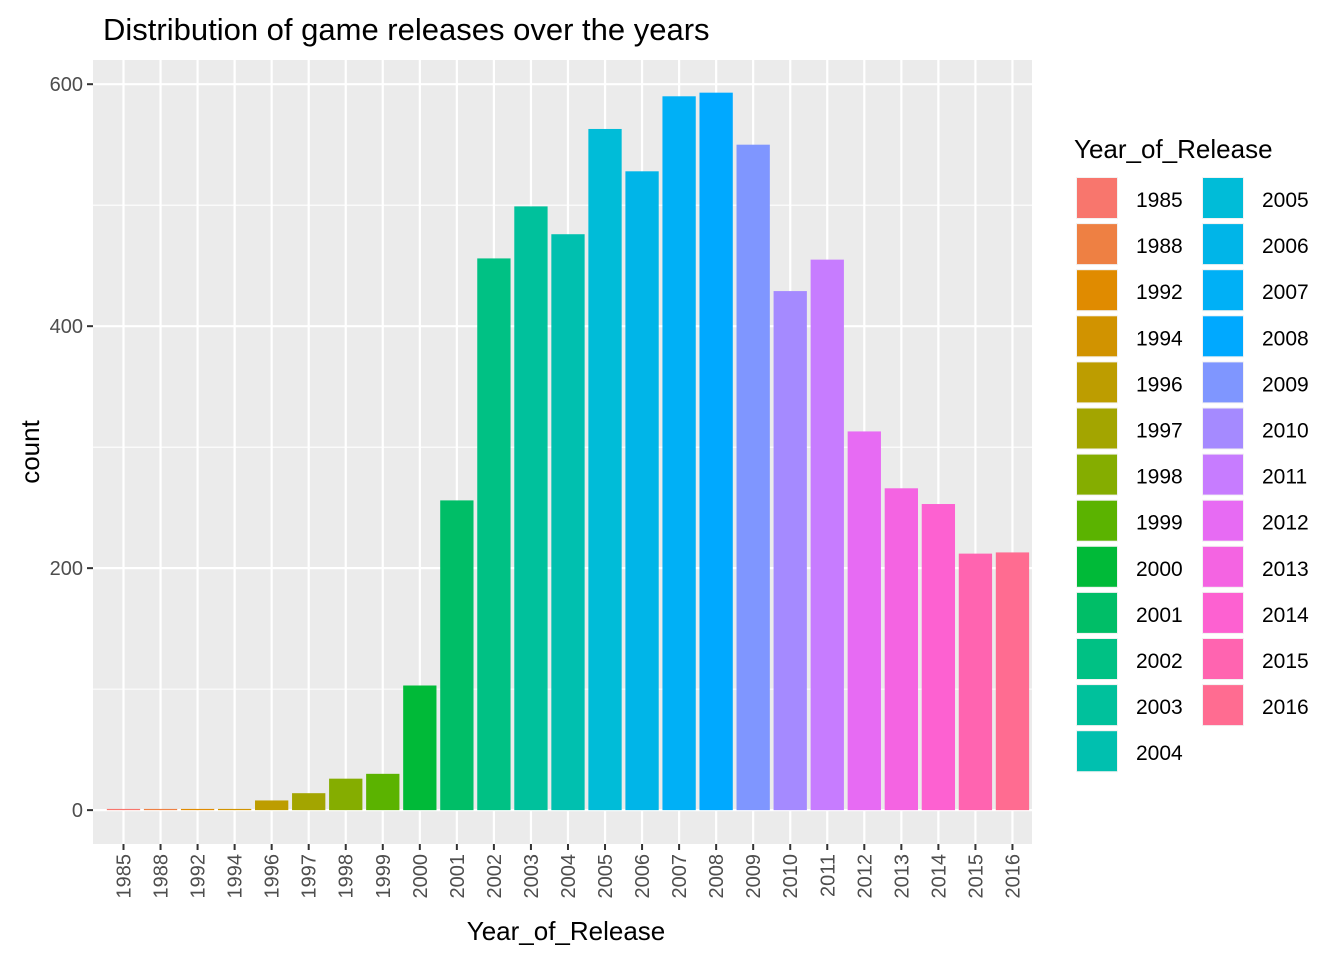 This screenshot has height=960, width=1344. What do you see at coordinates (566, 931) in the screenshot?
I see `x-axis-title: Year_of_Release` at bounding box center [566, 931].